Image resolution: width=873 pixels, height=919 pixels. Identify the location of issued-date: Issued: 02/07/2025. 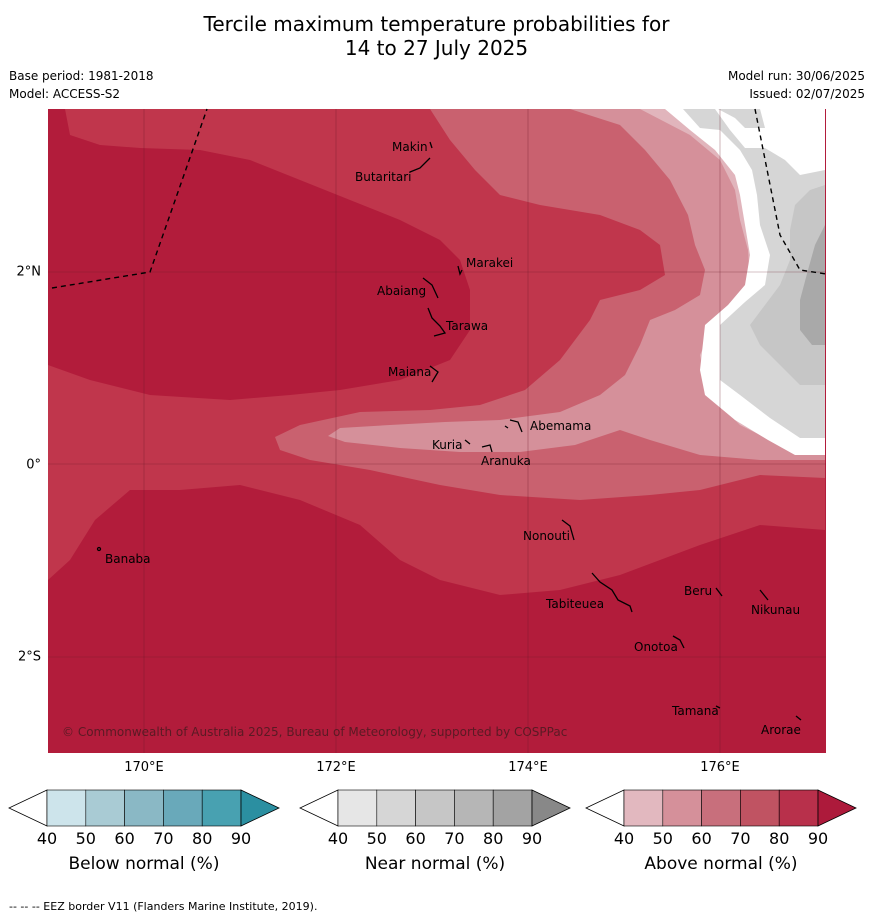
(807, 94).